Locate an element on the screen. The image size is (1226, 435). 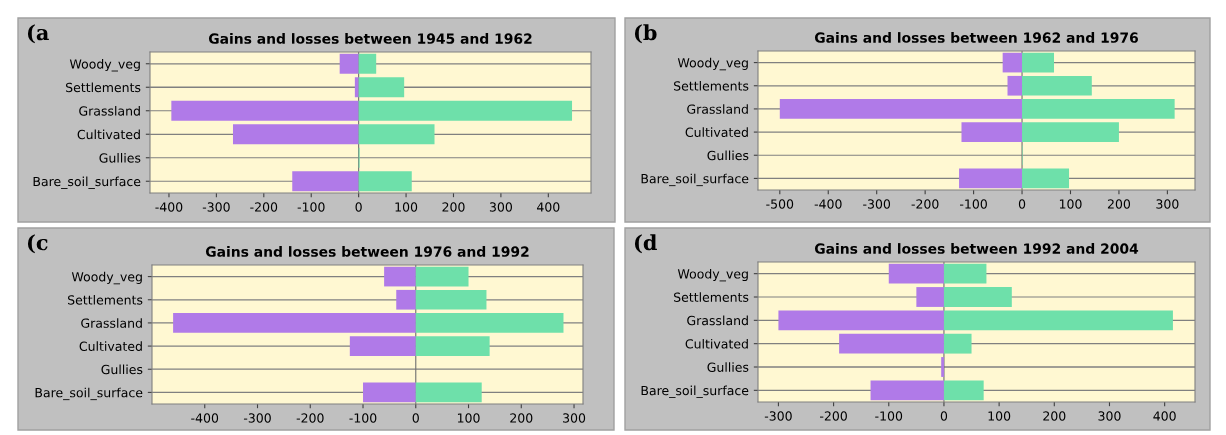
chart-title: Gains and losses between 1976 and 1992 is located at coordinates (367, 251).